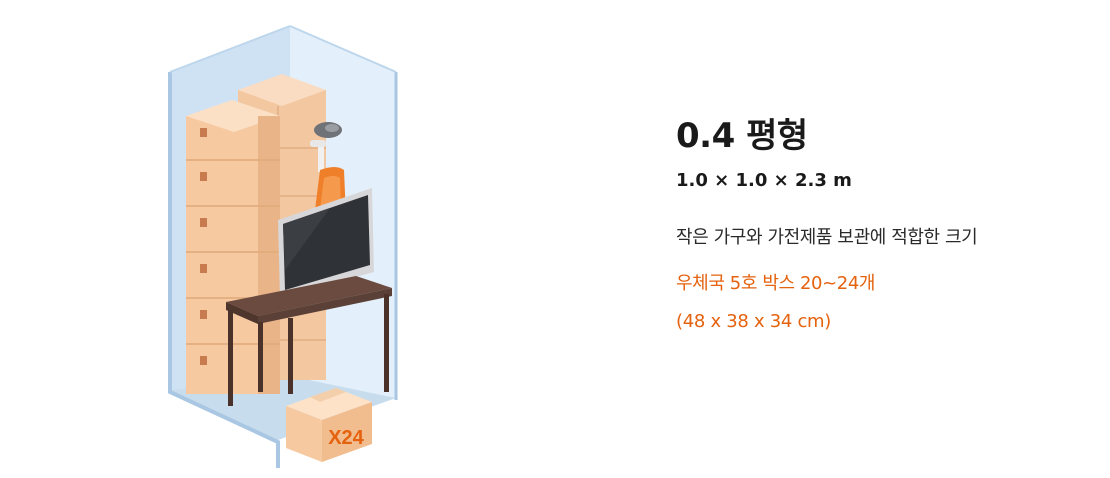 Image resolution: width=1110 pixels, height=478 pixels. I want to click on box-size: (48 x 38 x 34 cm), so click(754, 321).